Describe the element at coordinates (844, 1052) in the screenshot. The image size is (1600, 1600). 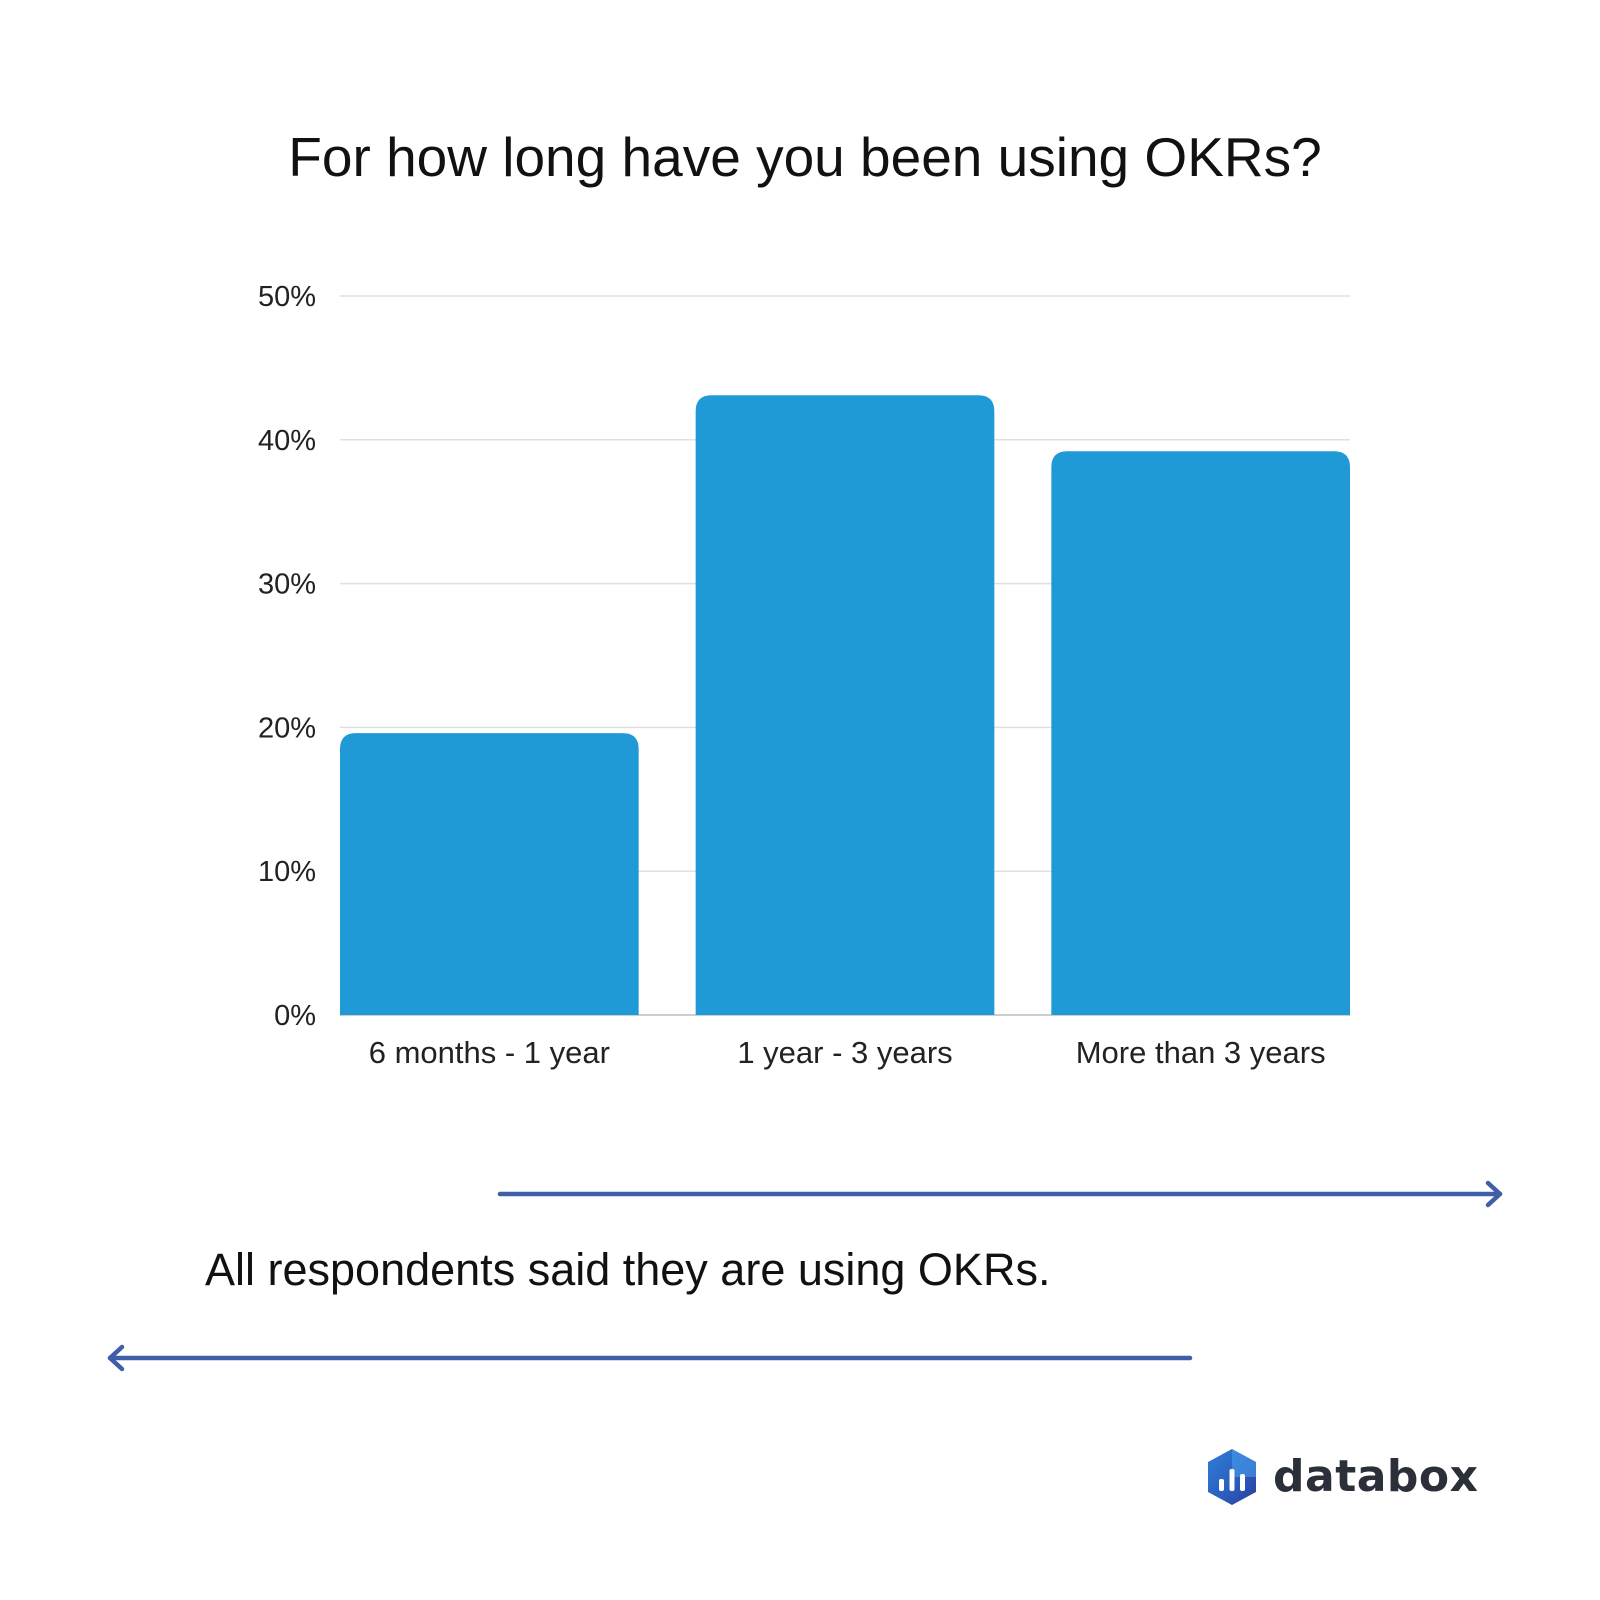
I see `x-category-label: 1 year - 3 years` at that location.